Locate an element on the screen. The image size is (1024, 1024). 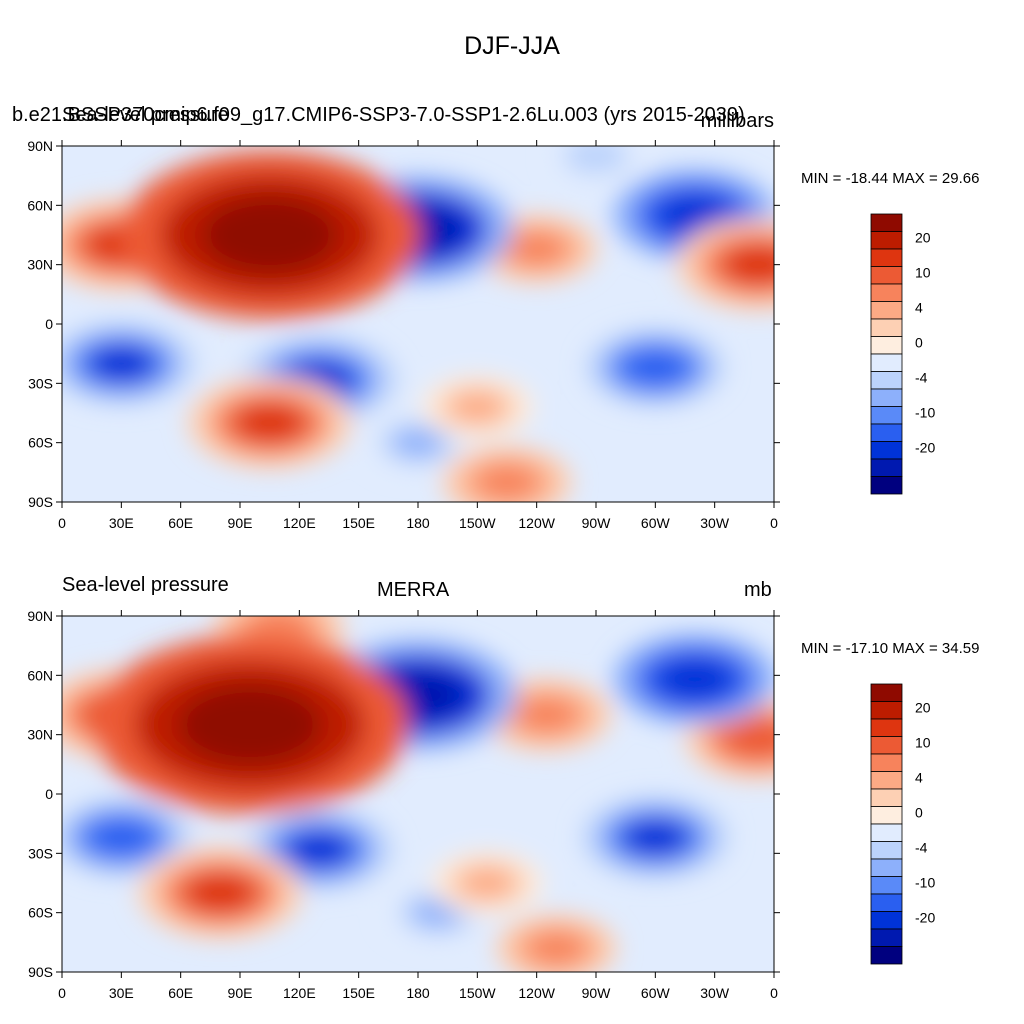
x-tick-label: 150W is located at coordinates (477, 523).